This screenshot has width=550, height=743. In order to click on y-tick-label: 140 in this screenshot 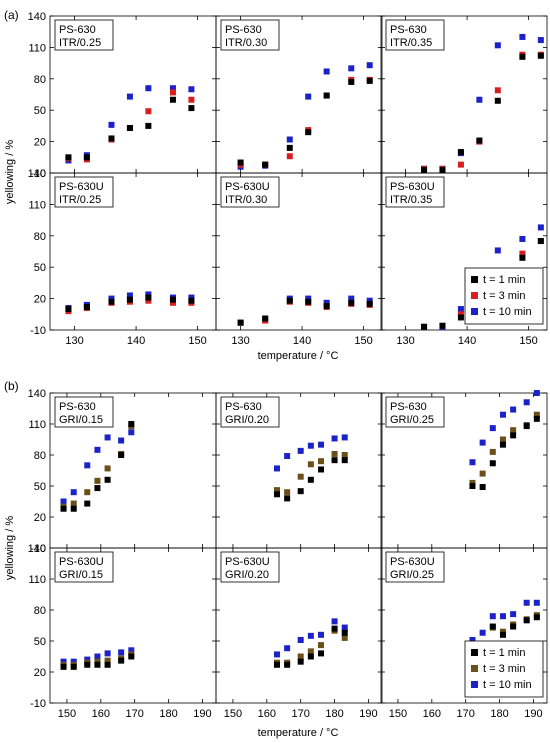, I will do `click(37, 17)`.